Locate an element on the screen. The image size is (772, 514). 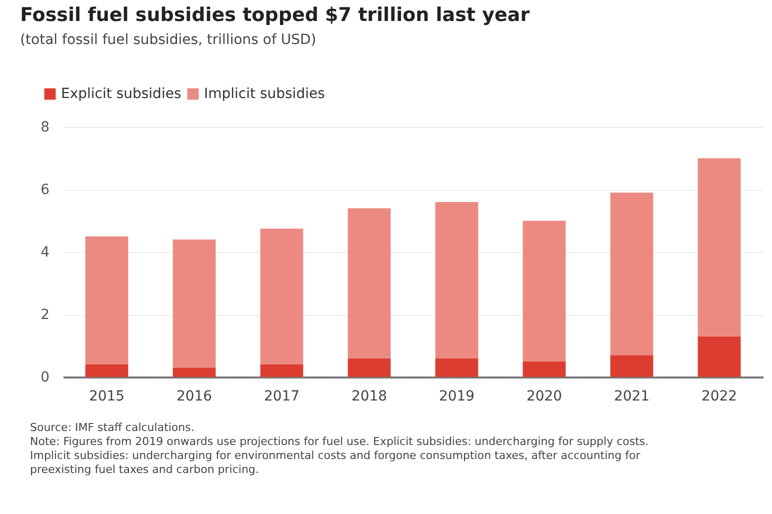
x-tick-label: 2018 is located at coordinates (369, 396).